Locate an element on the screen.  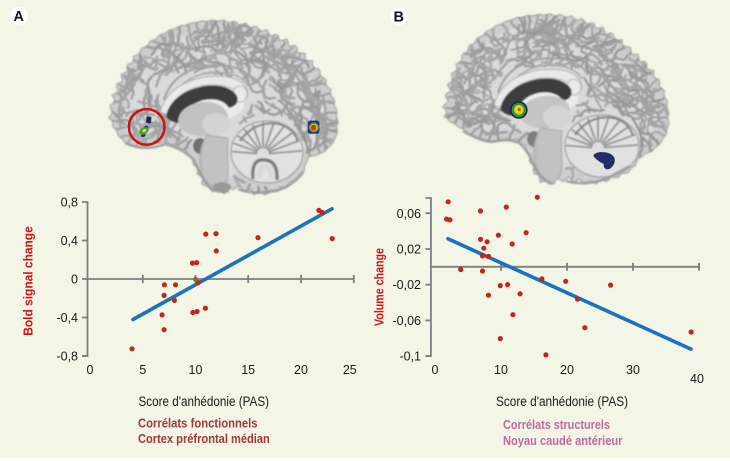
svg-text: 15 is located at coordinates (248, 370).